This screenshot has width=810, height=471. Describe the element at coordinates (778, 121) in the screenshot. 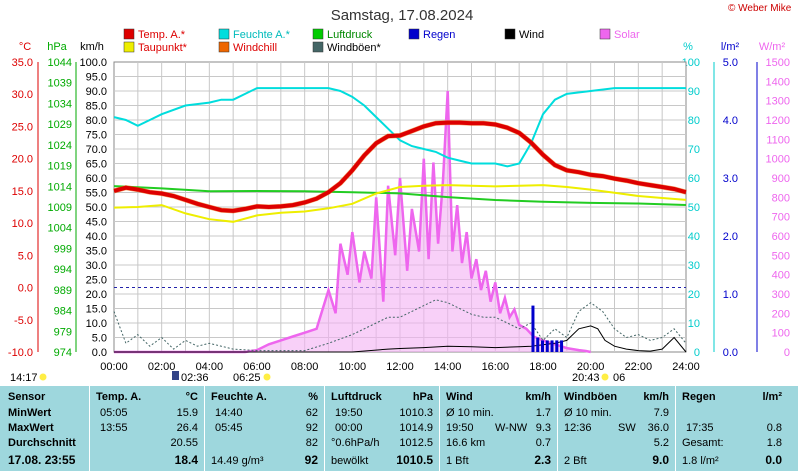

I see `tick-solar: 1200` at that location.